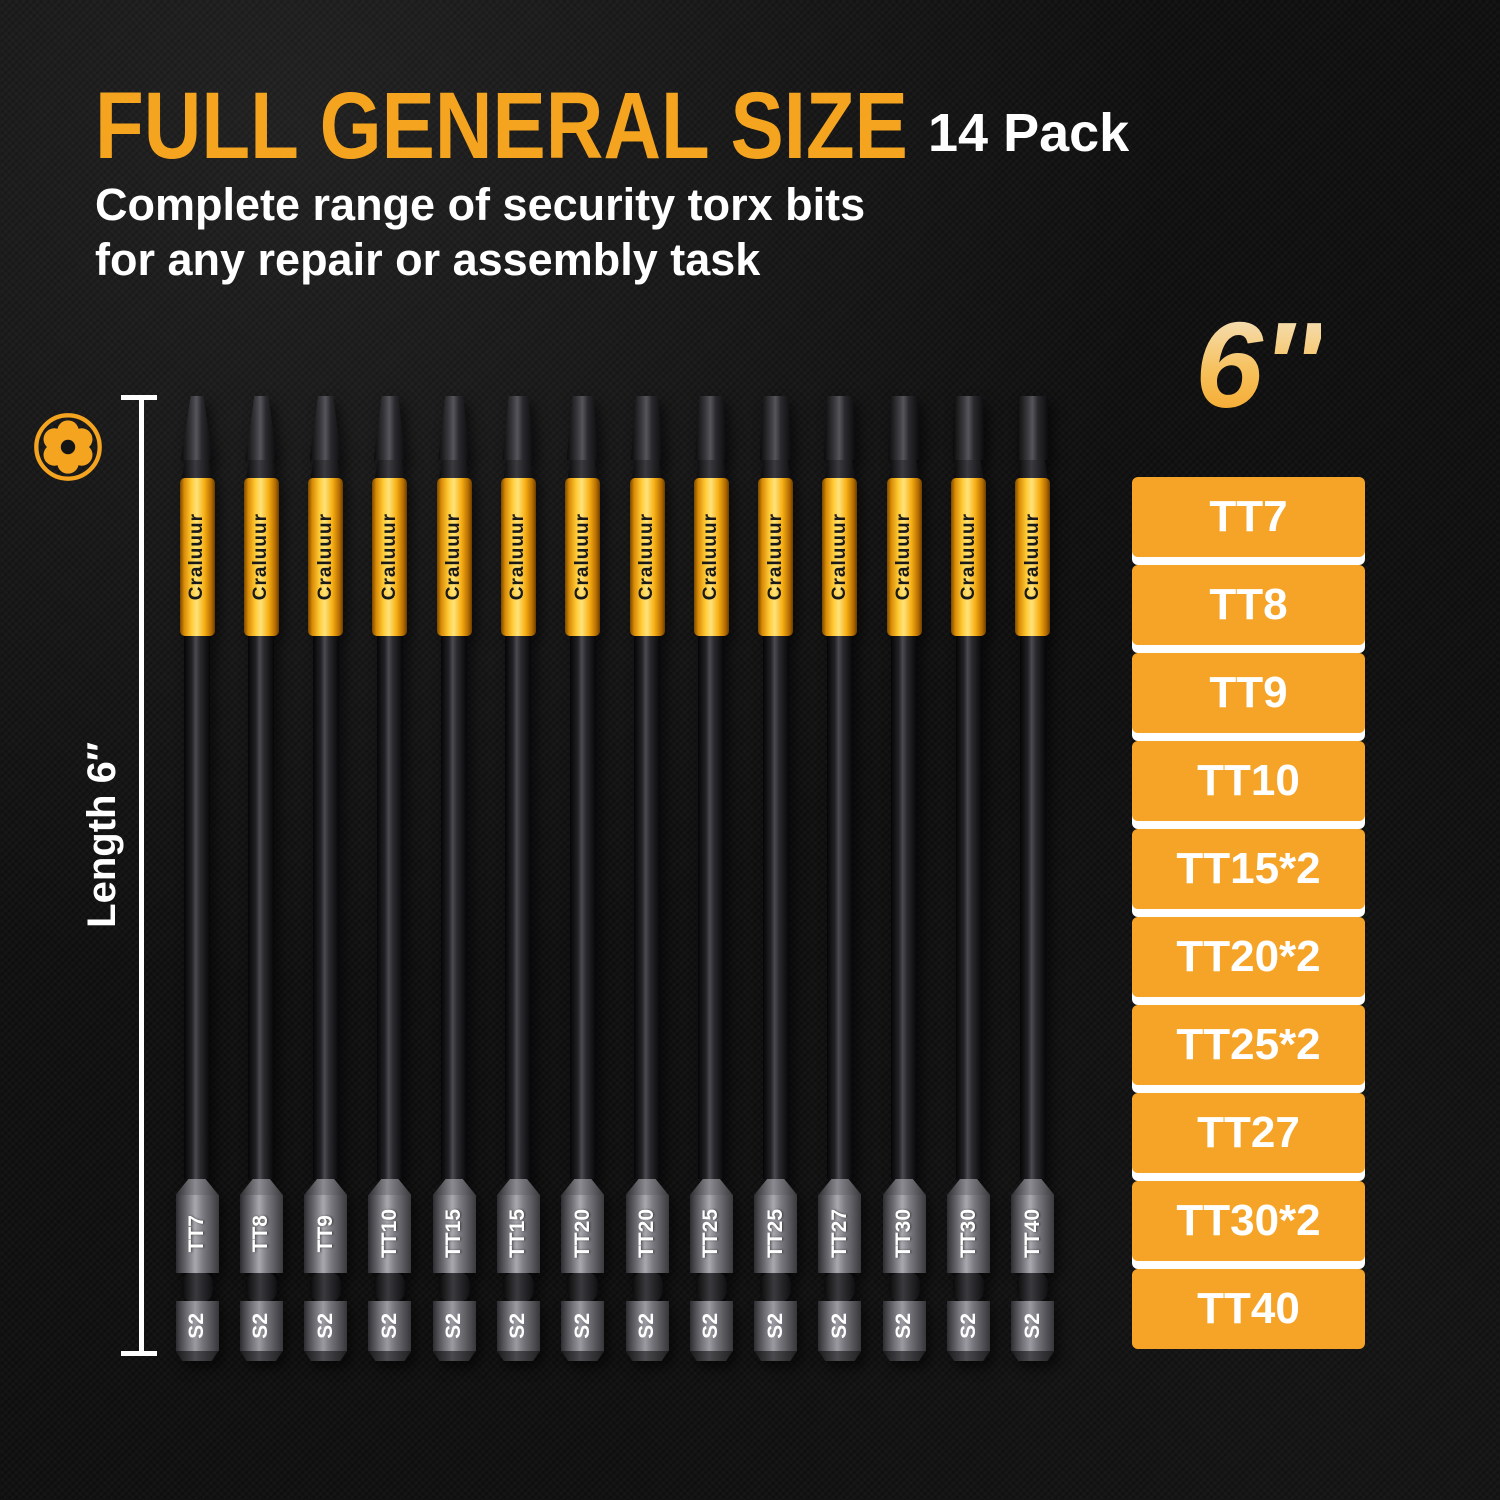  What do you see at coordinates (501, 126) in the screenshot?
I see `page-title: FULL GENERAL SIZE` at bounding box center [501, 126].